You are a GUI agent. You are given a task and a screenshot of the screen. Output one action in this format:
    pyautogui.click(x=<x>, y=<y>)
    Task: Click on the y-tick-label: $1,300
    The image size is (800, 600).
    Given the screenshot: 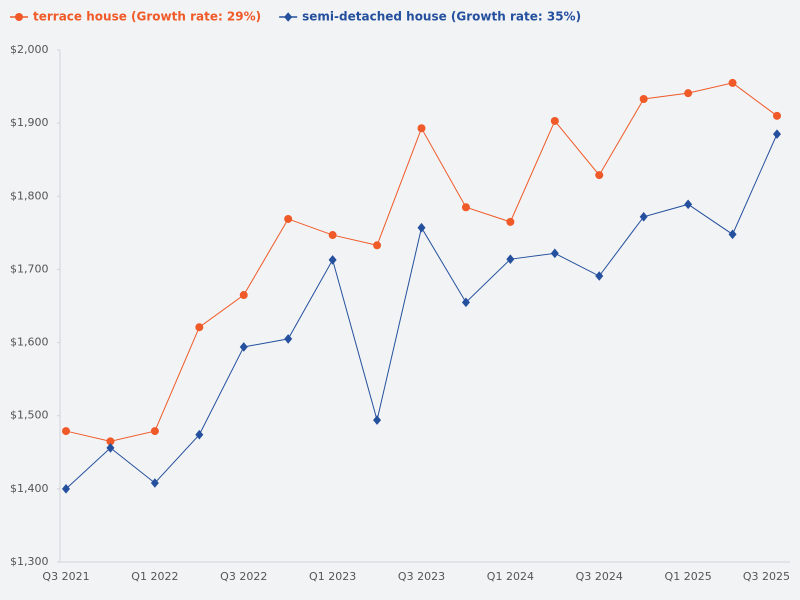 What is the action you would take?
    pyautogui.click(x=29, y=561)
    